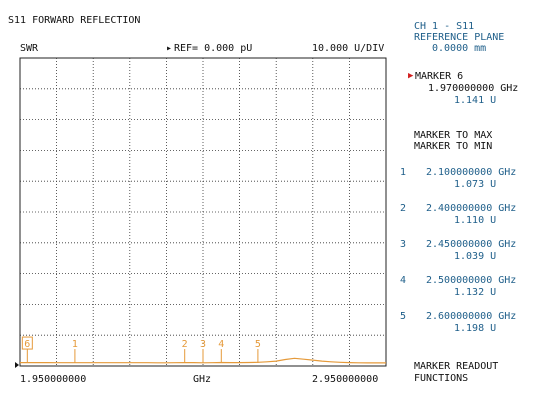 This screenshot has width=537, height=411. Describe the element at coordinates (141, 349) in the screenshot. I see `marker-ticks: 6 1 2 3 4 5` at that location.